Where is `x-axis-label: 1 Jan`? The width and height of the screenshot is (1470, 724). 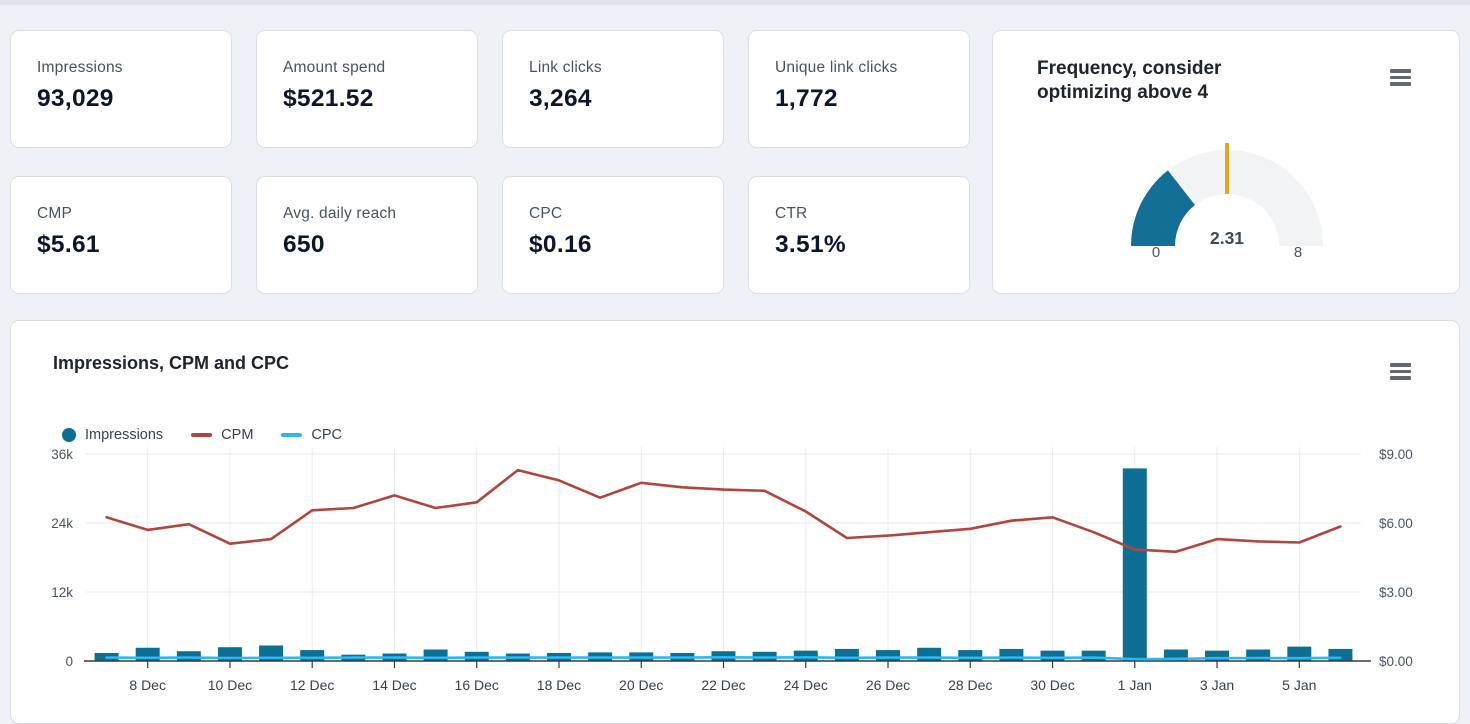
x-axis-label: 1 Jan is located at coordinates (1135, 685).